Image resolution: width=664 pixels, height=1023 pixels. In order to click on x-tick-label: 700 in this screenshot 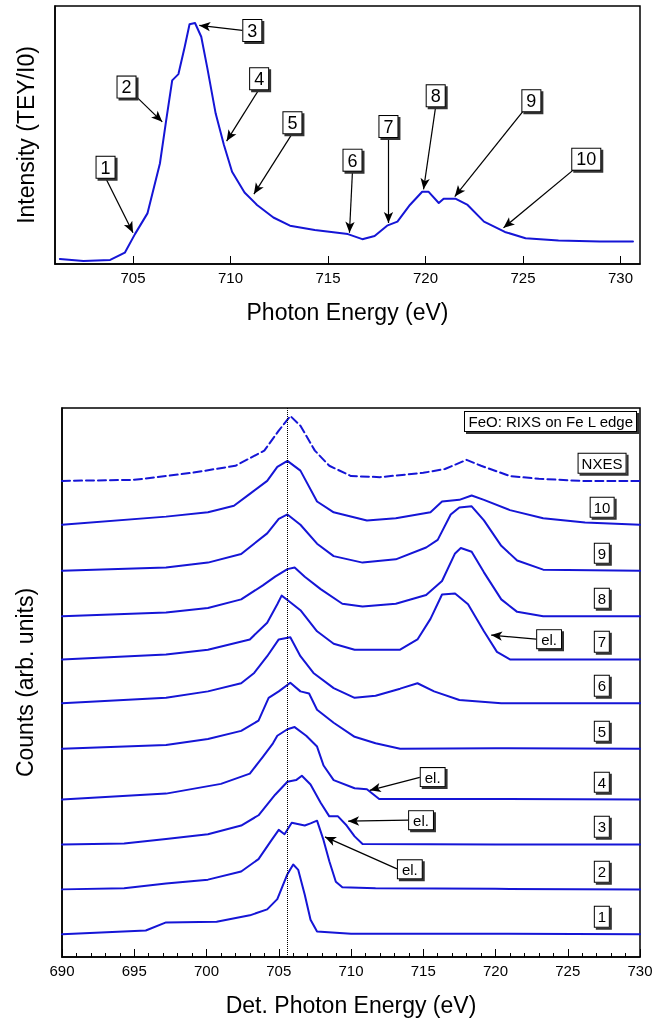, I will do `click(206, 970)`.